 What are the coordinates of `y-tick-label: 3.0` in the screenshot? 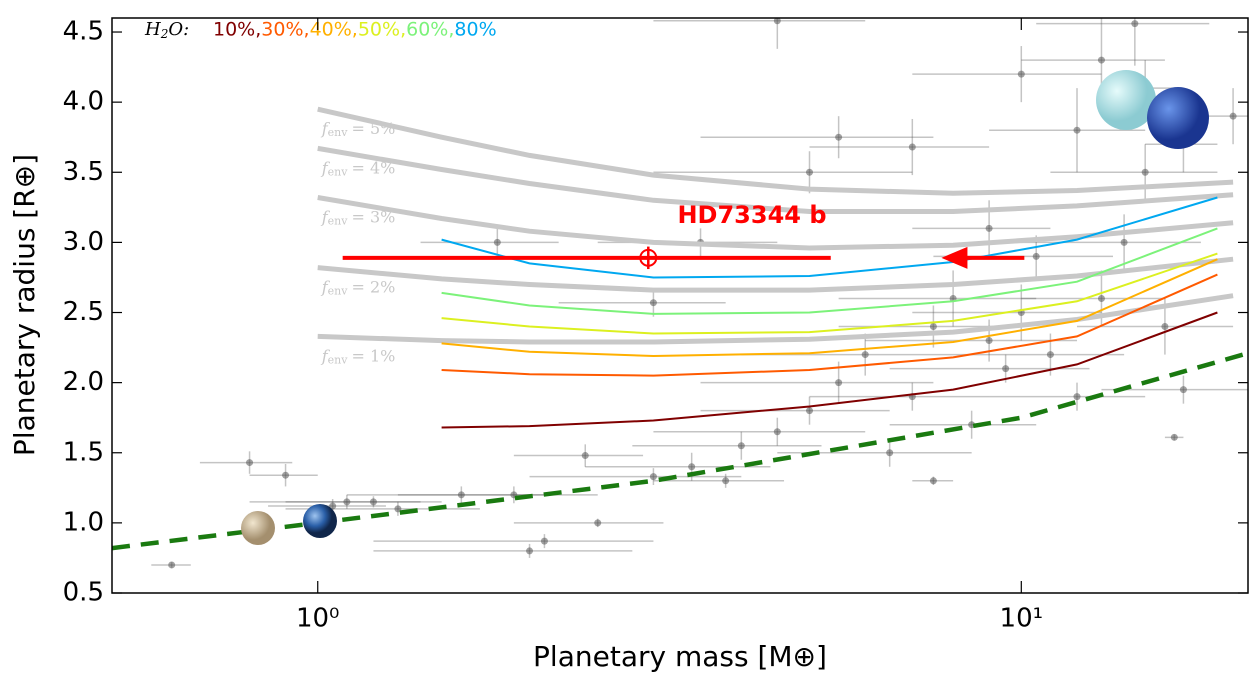 It's located at (83, 242).